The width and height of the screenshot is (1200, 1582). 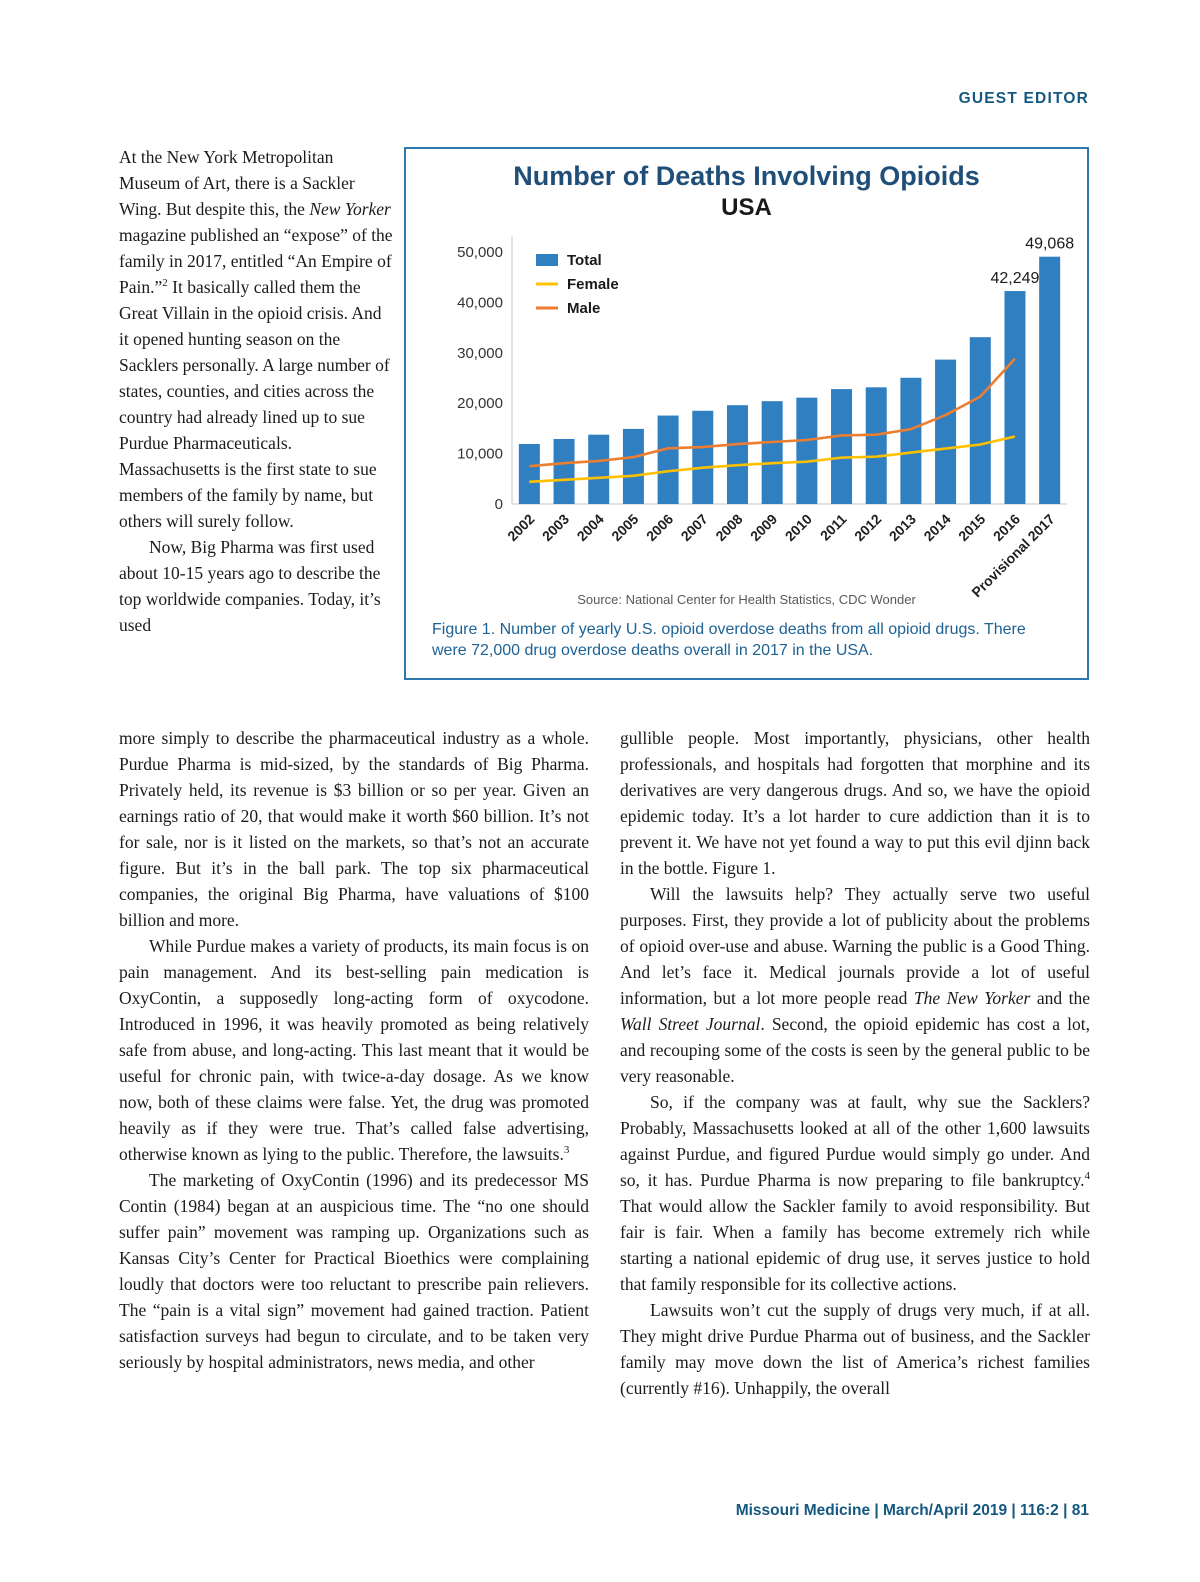 I want to click on svg-text: 2003, so click(x=554, y=527).